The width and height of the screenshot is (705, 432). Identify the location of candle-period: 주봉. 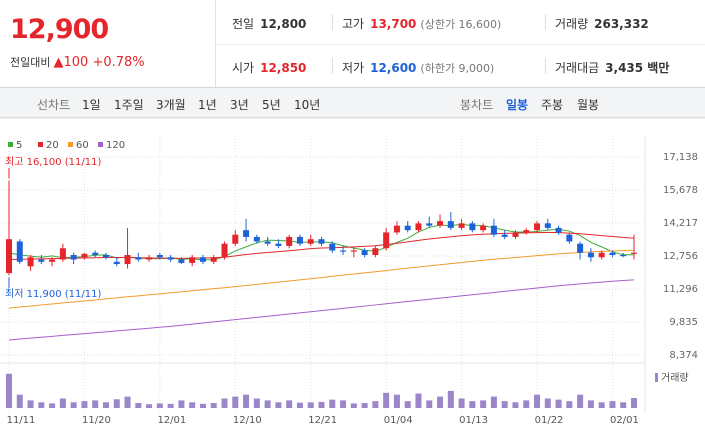
(552, 105).